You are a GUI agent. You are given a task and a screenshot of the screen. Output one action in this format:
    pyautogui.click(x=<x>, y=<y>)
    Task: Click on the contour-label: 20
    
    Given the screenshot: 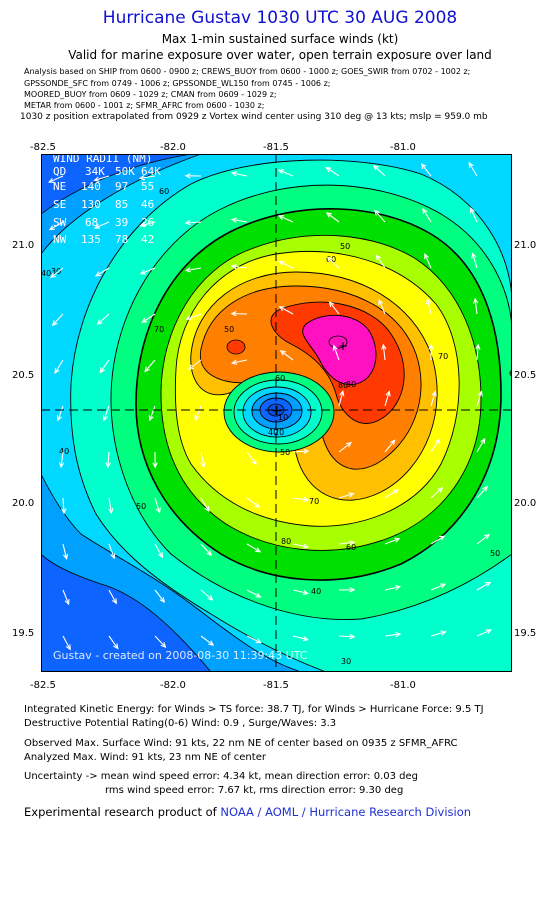 What is the action you would take?
    pyautogui.click(x=279, y=432)
    